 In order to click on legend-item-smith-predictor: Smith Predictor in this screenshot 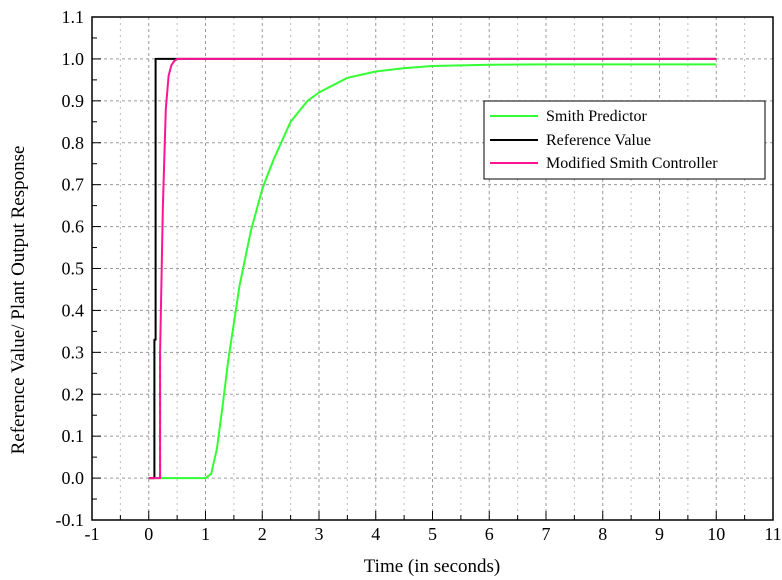, I will do `click(569, 116)`.